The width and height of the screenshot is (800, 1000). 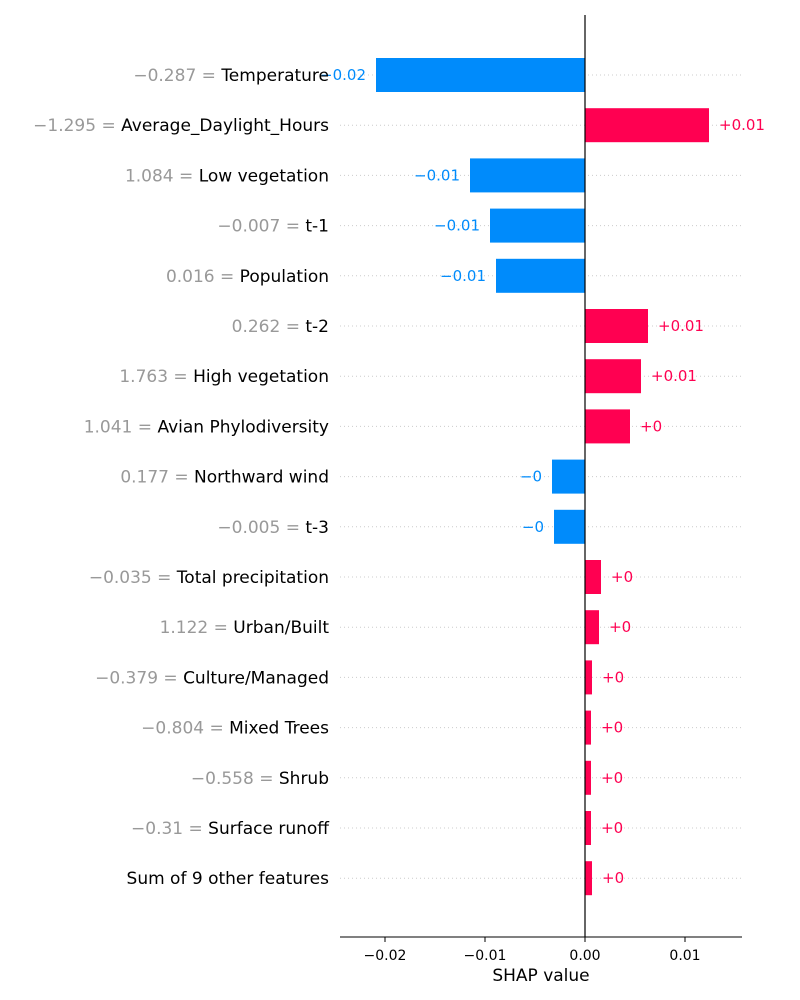 What do you see at coordinates (156, 377) in the screenshot?
I see `feature-value: 1.763 =` at bounding box center [156, 377].